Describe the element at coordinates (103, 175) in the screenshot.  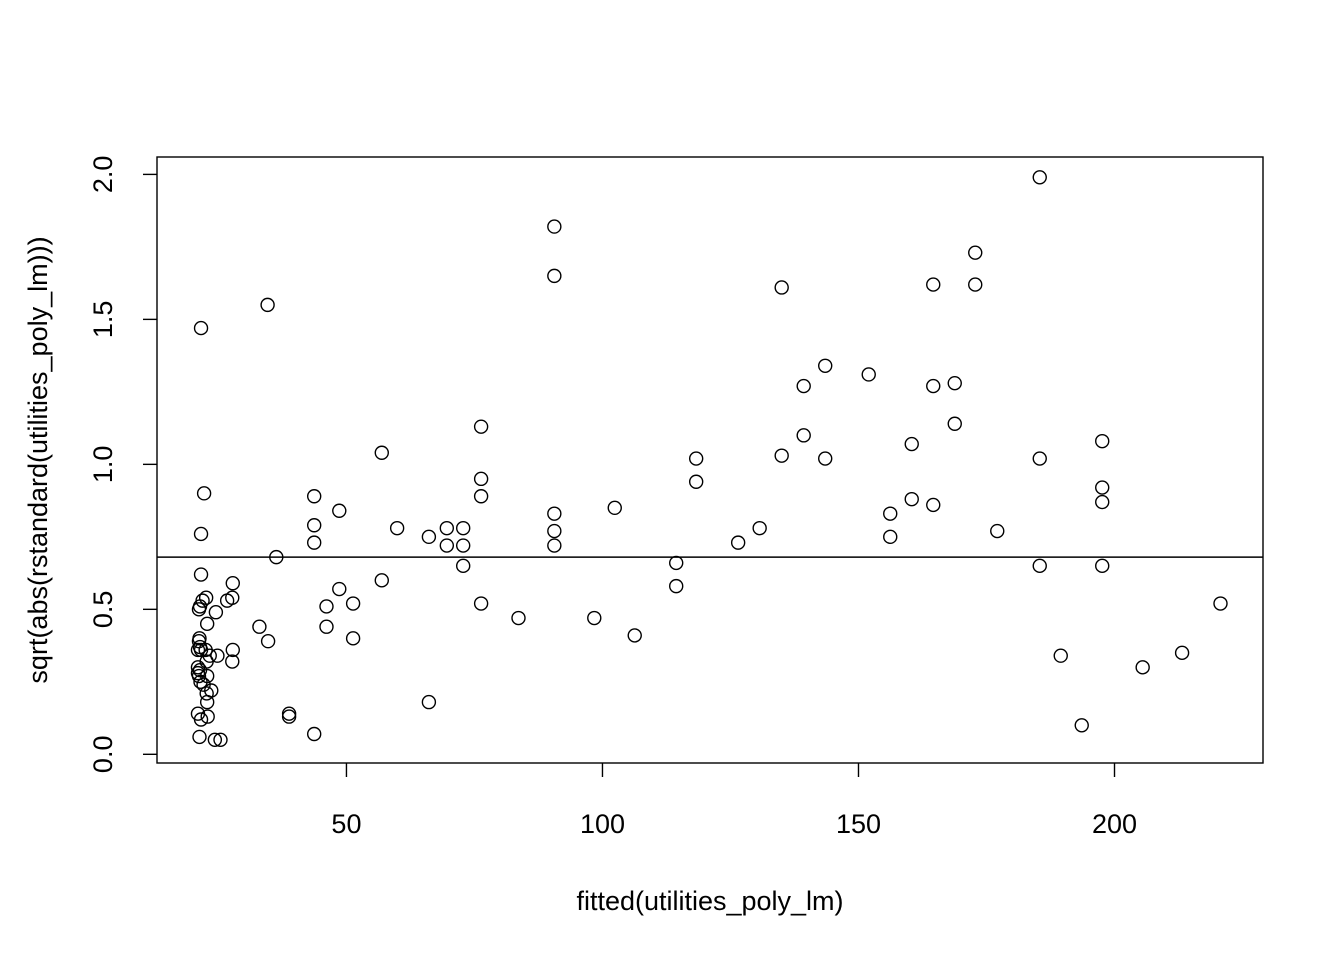
I see `y-tick-label: 2.0` at that location.